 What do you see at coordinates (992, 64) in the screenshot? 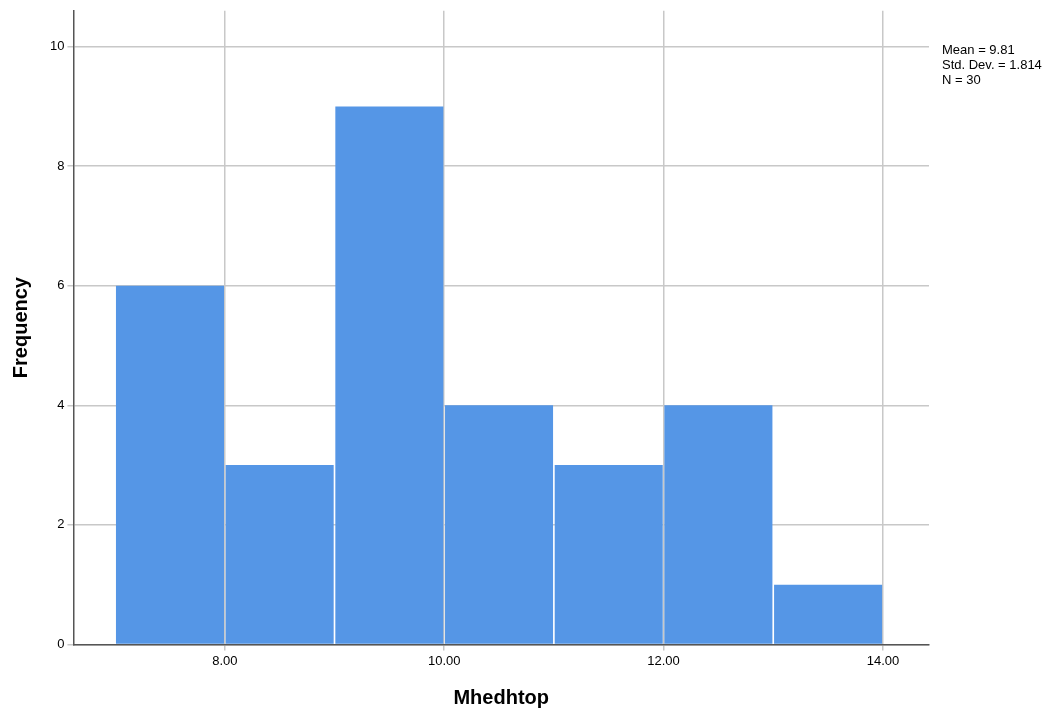
I see `text: Std. Dev. = 1.814` at bounding box center [992, 64].